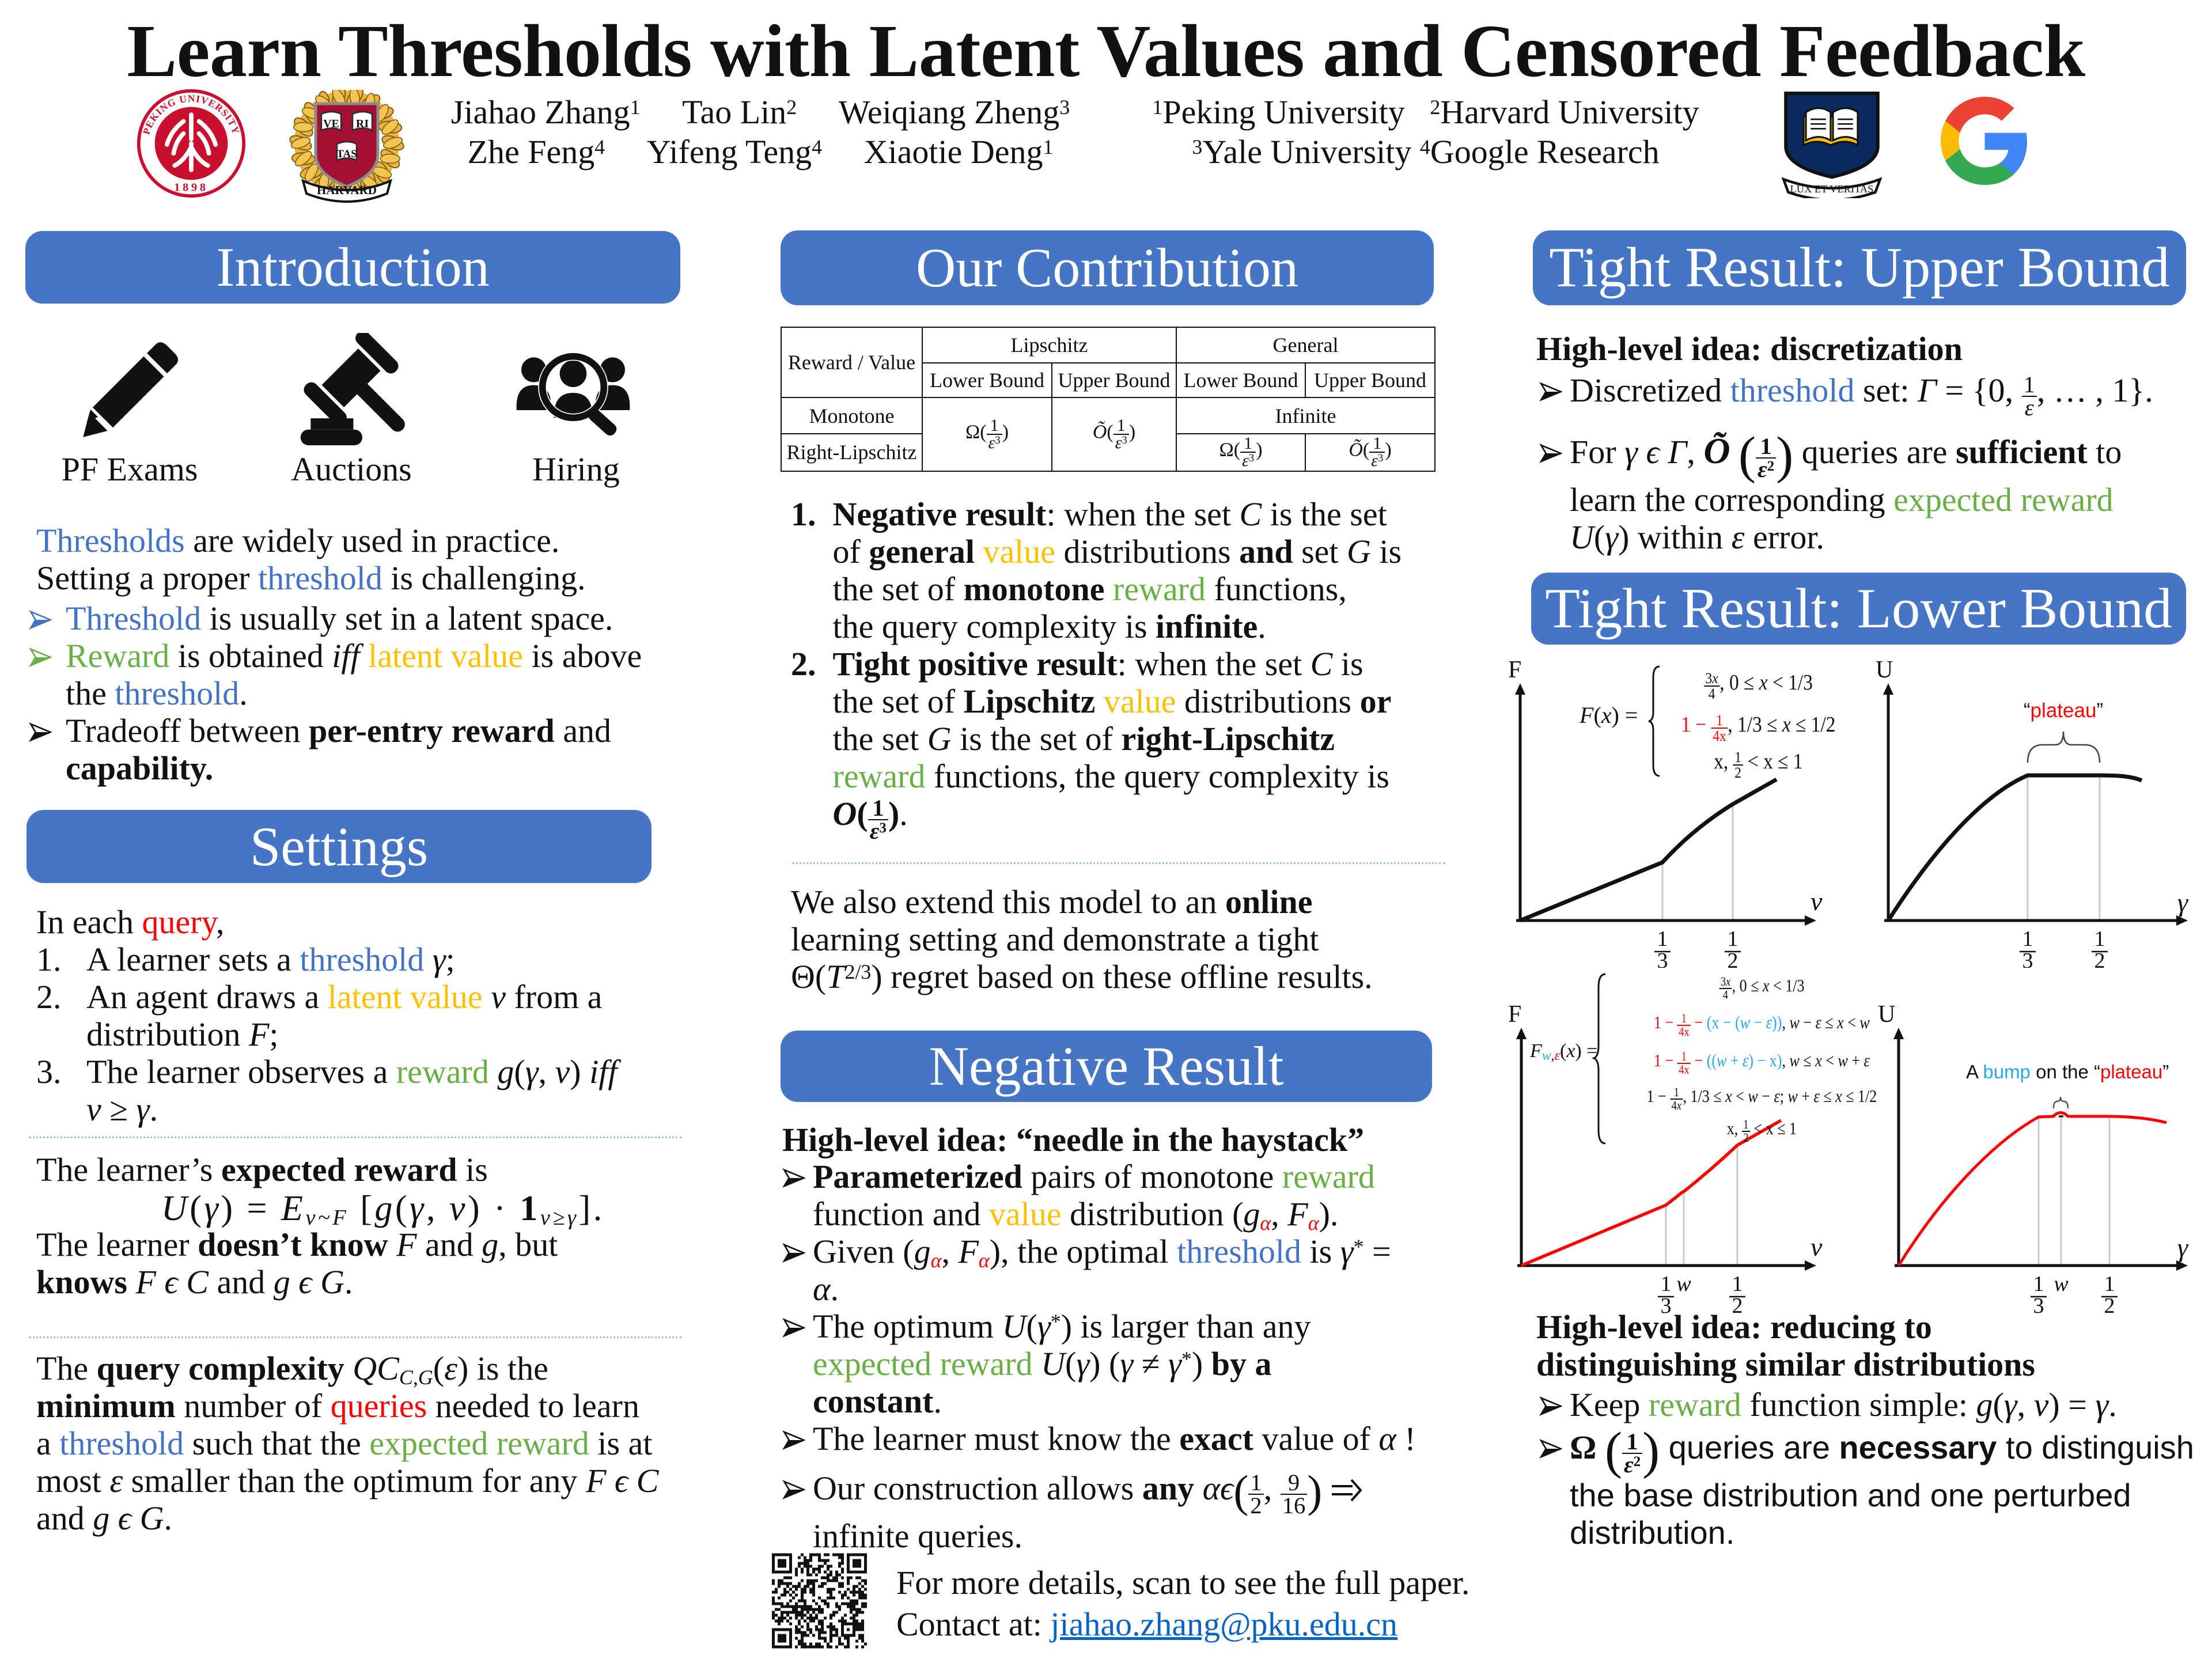 The width and height of the screenshot is (2212, 1659). Describe the element at coordinates (347, 190) in the screenshot. I see `svg-text: HARVARD` at that location.